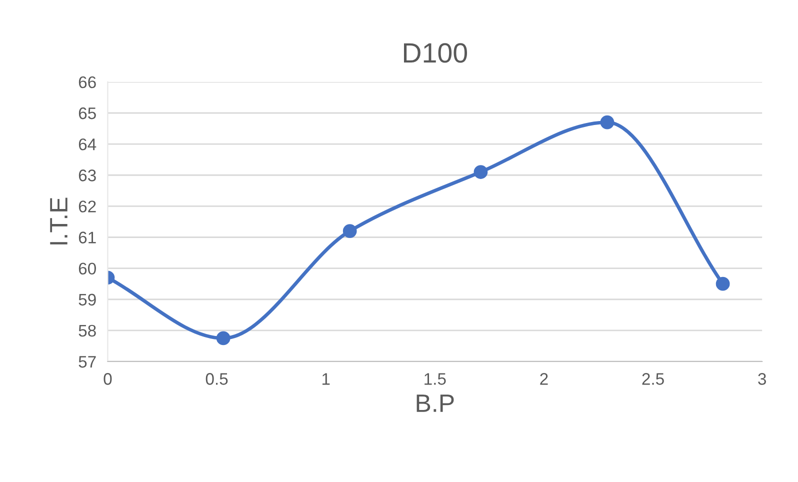  What do you see at coordinates (436, 53) in the screenshot?
I see `chart-title: D100` at bounding box center [436, 53].